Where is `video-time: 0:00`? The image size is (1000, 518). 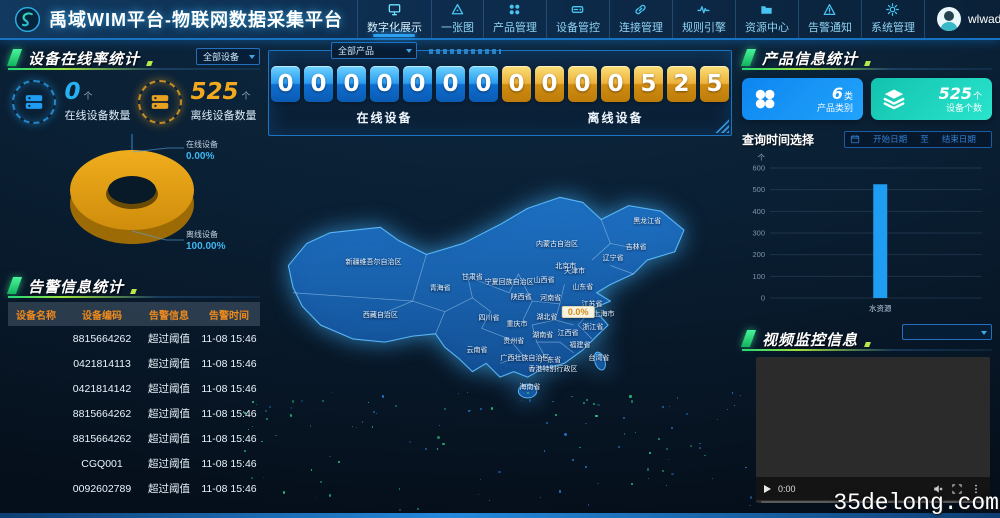
video-time: 0:00 is located at coordinates (787, 488).